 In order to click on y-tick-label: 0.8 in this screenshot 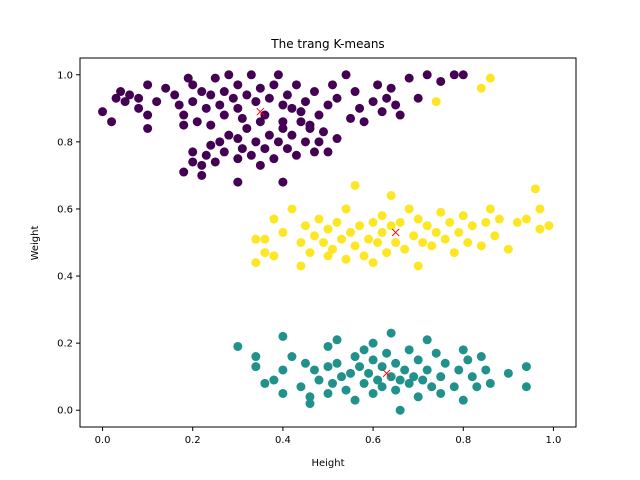, I will do `click(65, 142)`.